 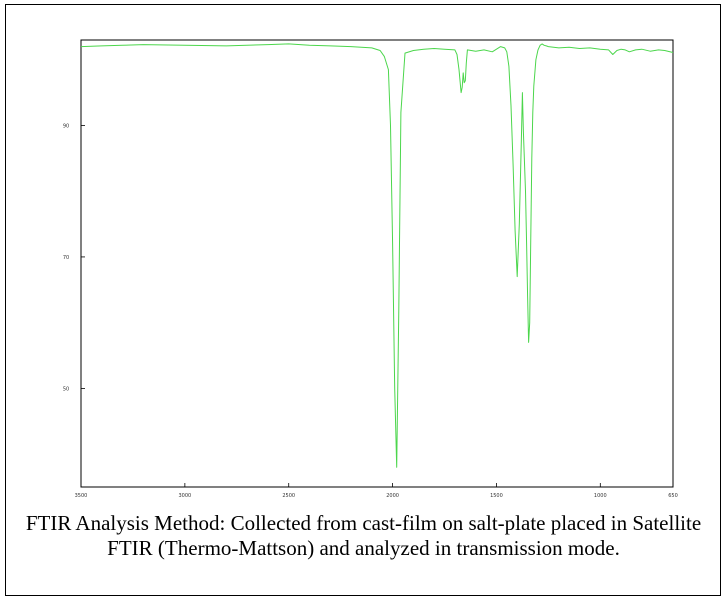 What do you see at coordinates (673, 496) in the screenshot?
I see `x-tick-label: 650` at bounding box center [673, 496].